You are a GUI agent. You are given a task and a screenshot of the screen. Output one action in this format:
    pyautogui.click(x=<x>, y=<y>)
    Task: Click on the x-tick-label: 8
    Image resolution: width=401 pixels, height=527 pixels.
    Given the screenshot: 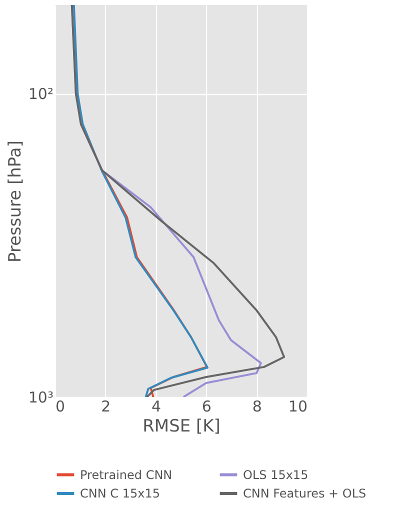 What is the action you would take?
    pyautogui.click(x=257, y=407)
    